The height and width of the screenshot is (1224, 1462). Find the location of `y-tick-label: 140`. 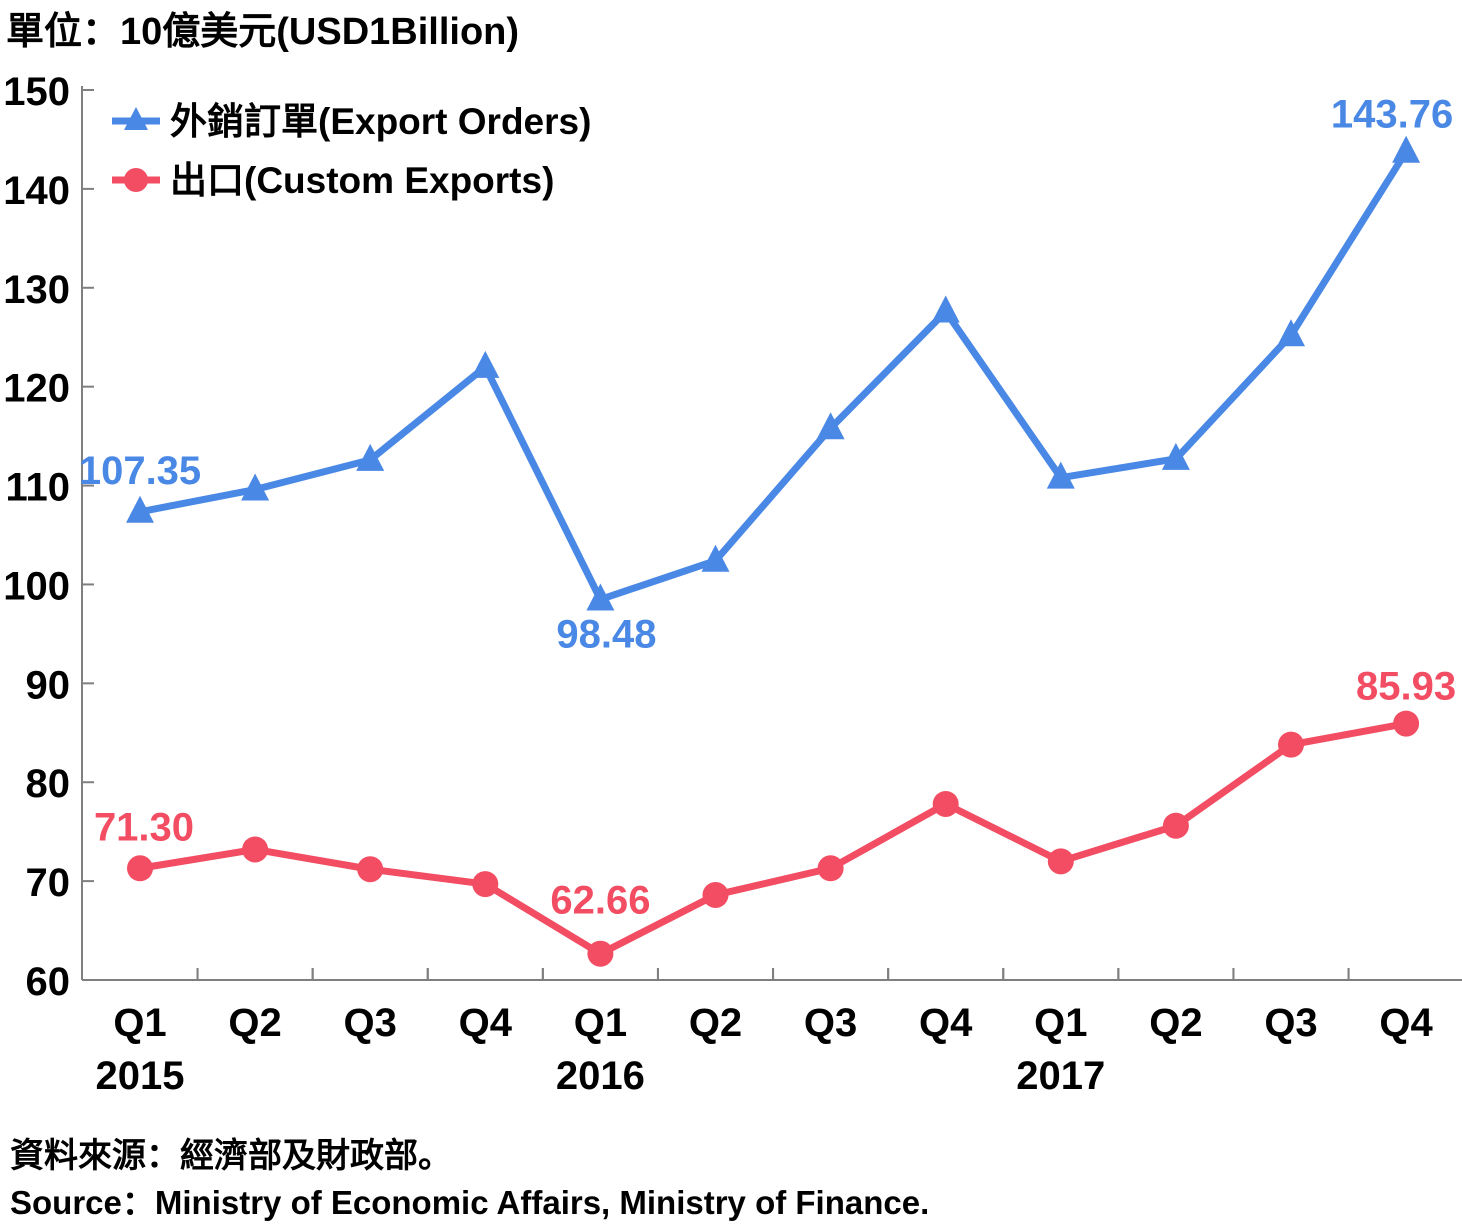

y-tick-label: 140 is located at coordinates (36, 191).